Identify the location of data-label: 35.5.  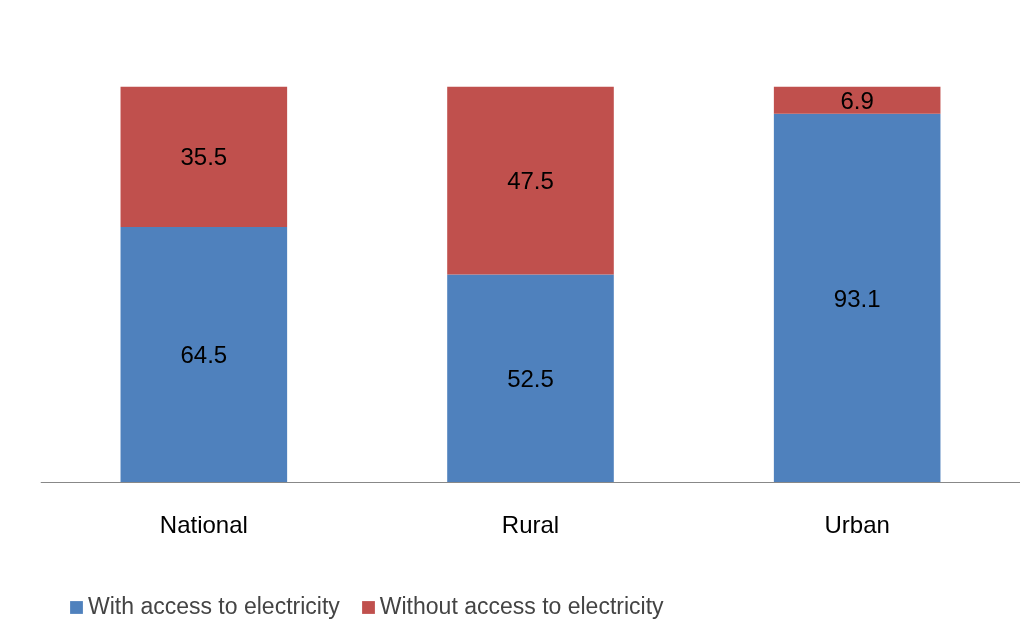
(204, 157).